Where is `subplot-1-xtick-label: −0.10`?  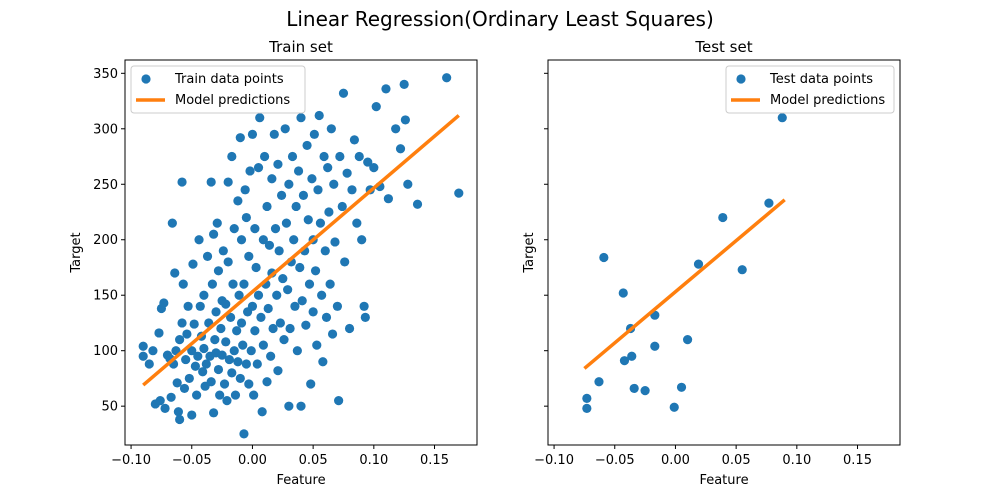
subplot-1-xtick-label: −0.10 is located at coordinates (131, 460).